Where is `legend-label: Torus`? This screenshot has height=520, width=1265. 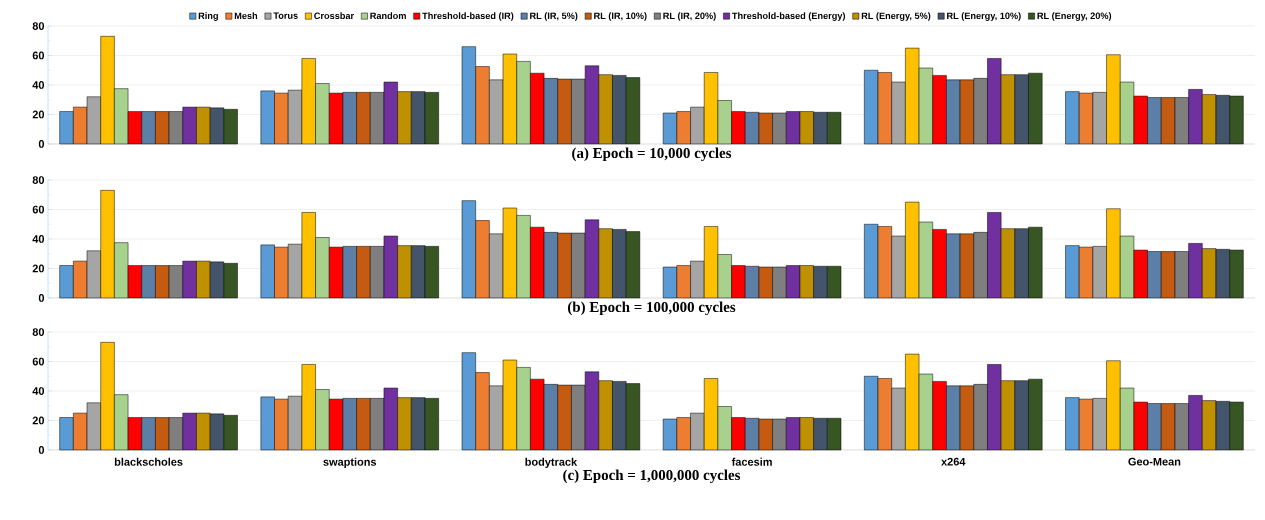 legend-label: Torus is located at coordinates (285, 15).